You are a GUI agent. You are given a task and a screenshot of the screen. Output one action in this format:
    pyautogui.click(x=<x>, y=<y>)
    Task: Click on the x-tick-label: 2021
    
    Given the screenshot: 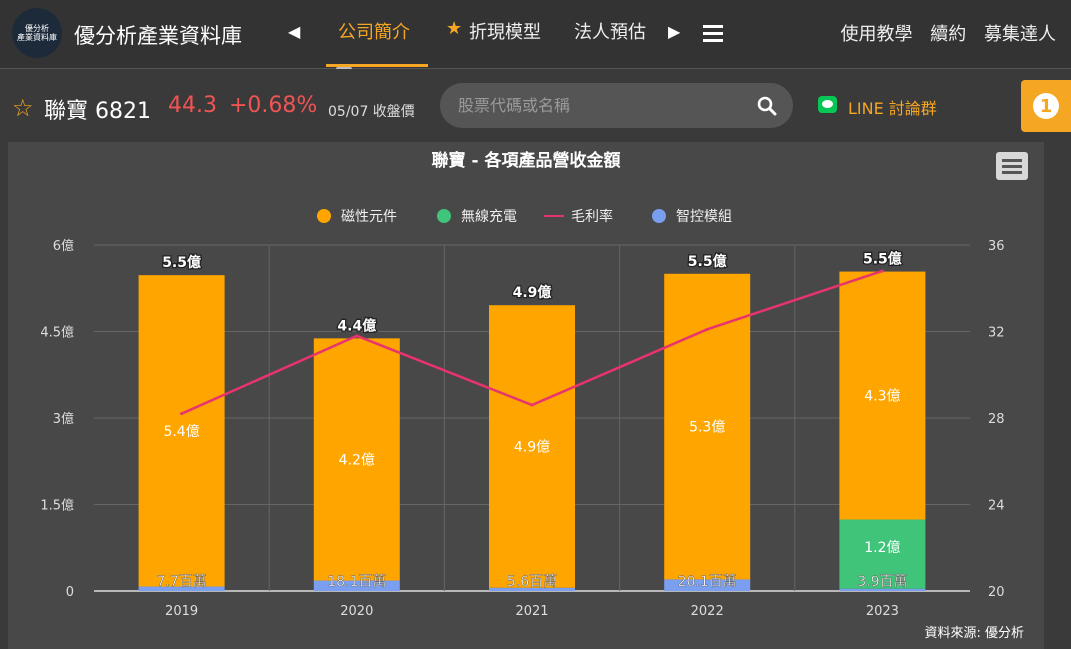 What is the action you would take?
    pyautogui.click(x=531, y=611)
    